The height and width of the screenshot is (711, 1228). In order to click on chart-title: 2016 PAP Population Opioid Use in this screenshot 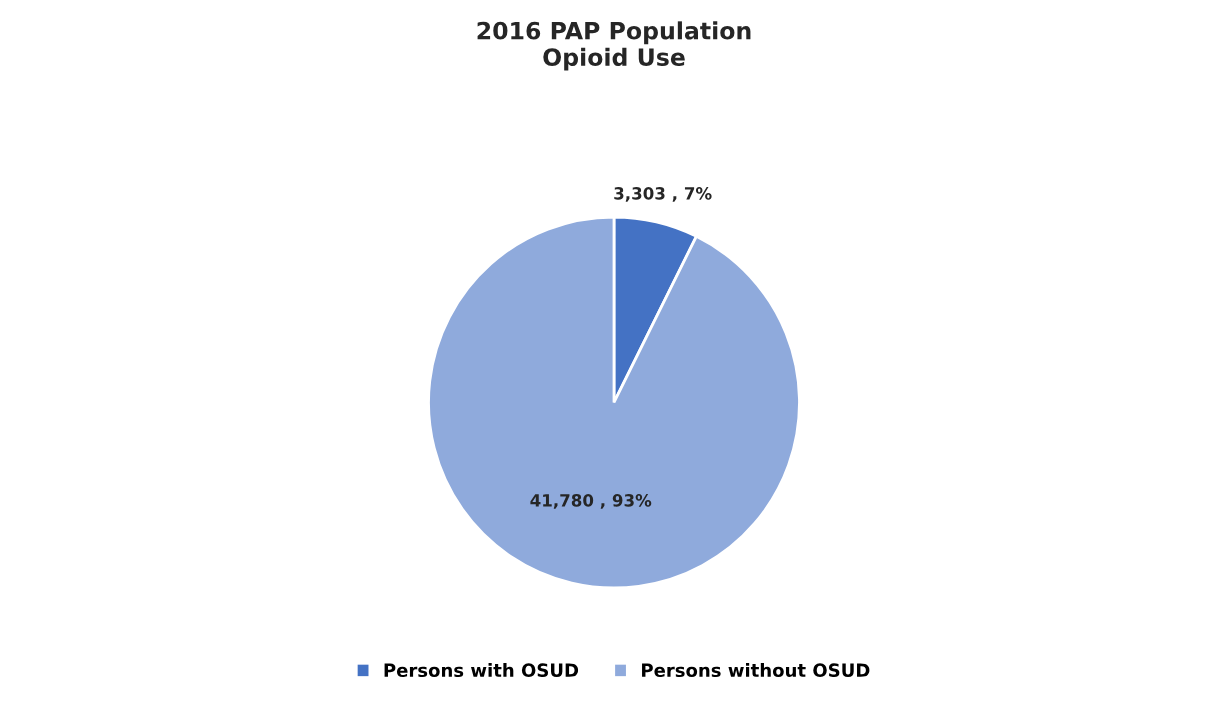, I will do `click(614, 46)`.